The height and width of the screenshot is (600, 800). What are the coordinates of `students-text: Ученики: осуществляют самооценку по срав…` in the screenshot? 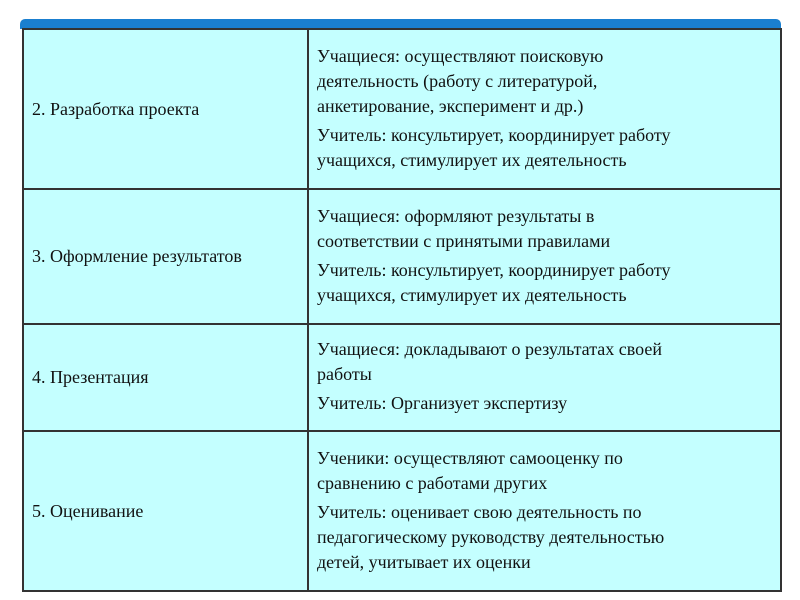 It's located at (470, 470).